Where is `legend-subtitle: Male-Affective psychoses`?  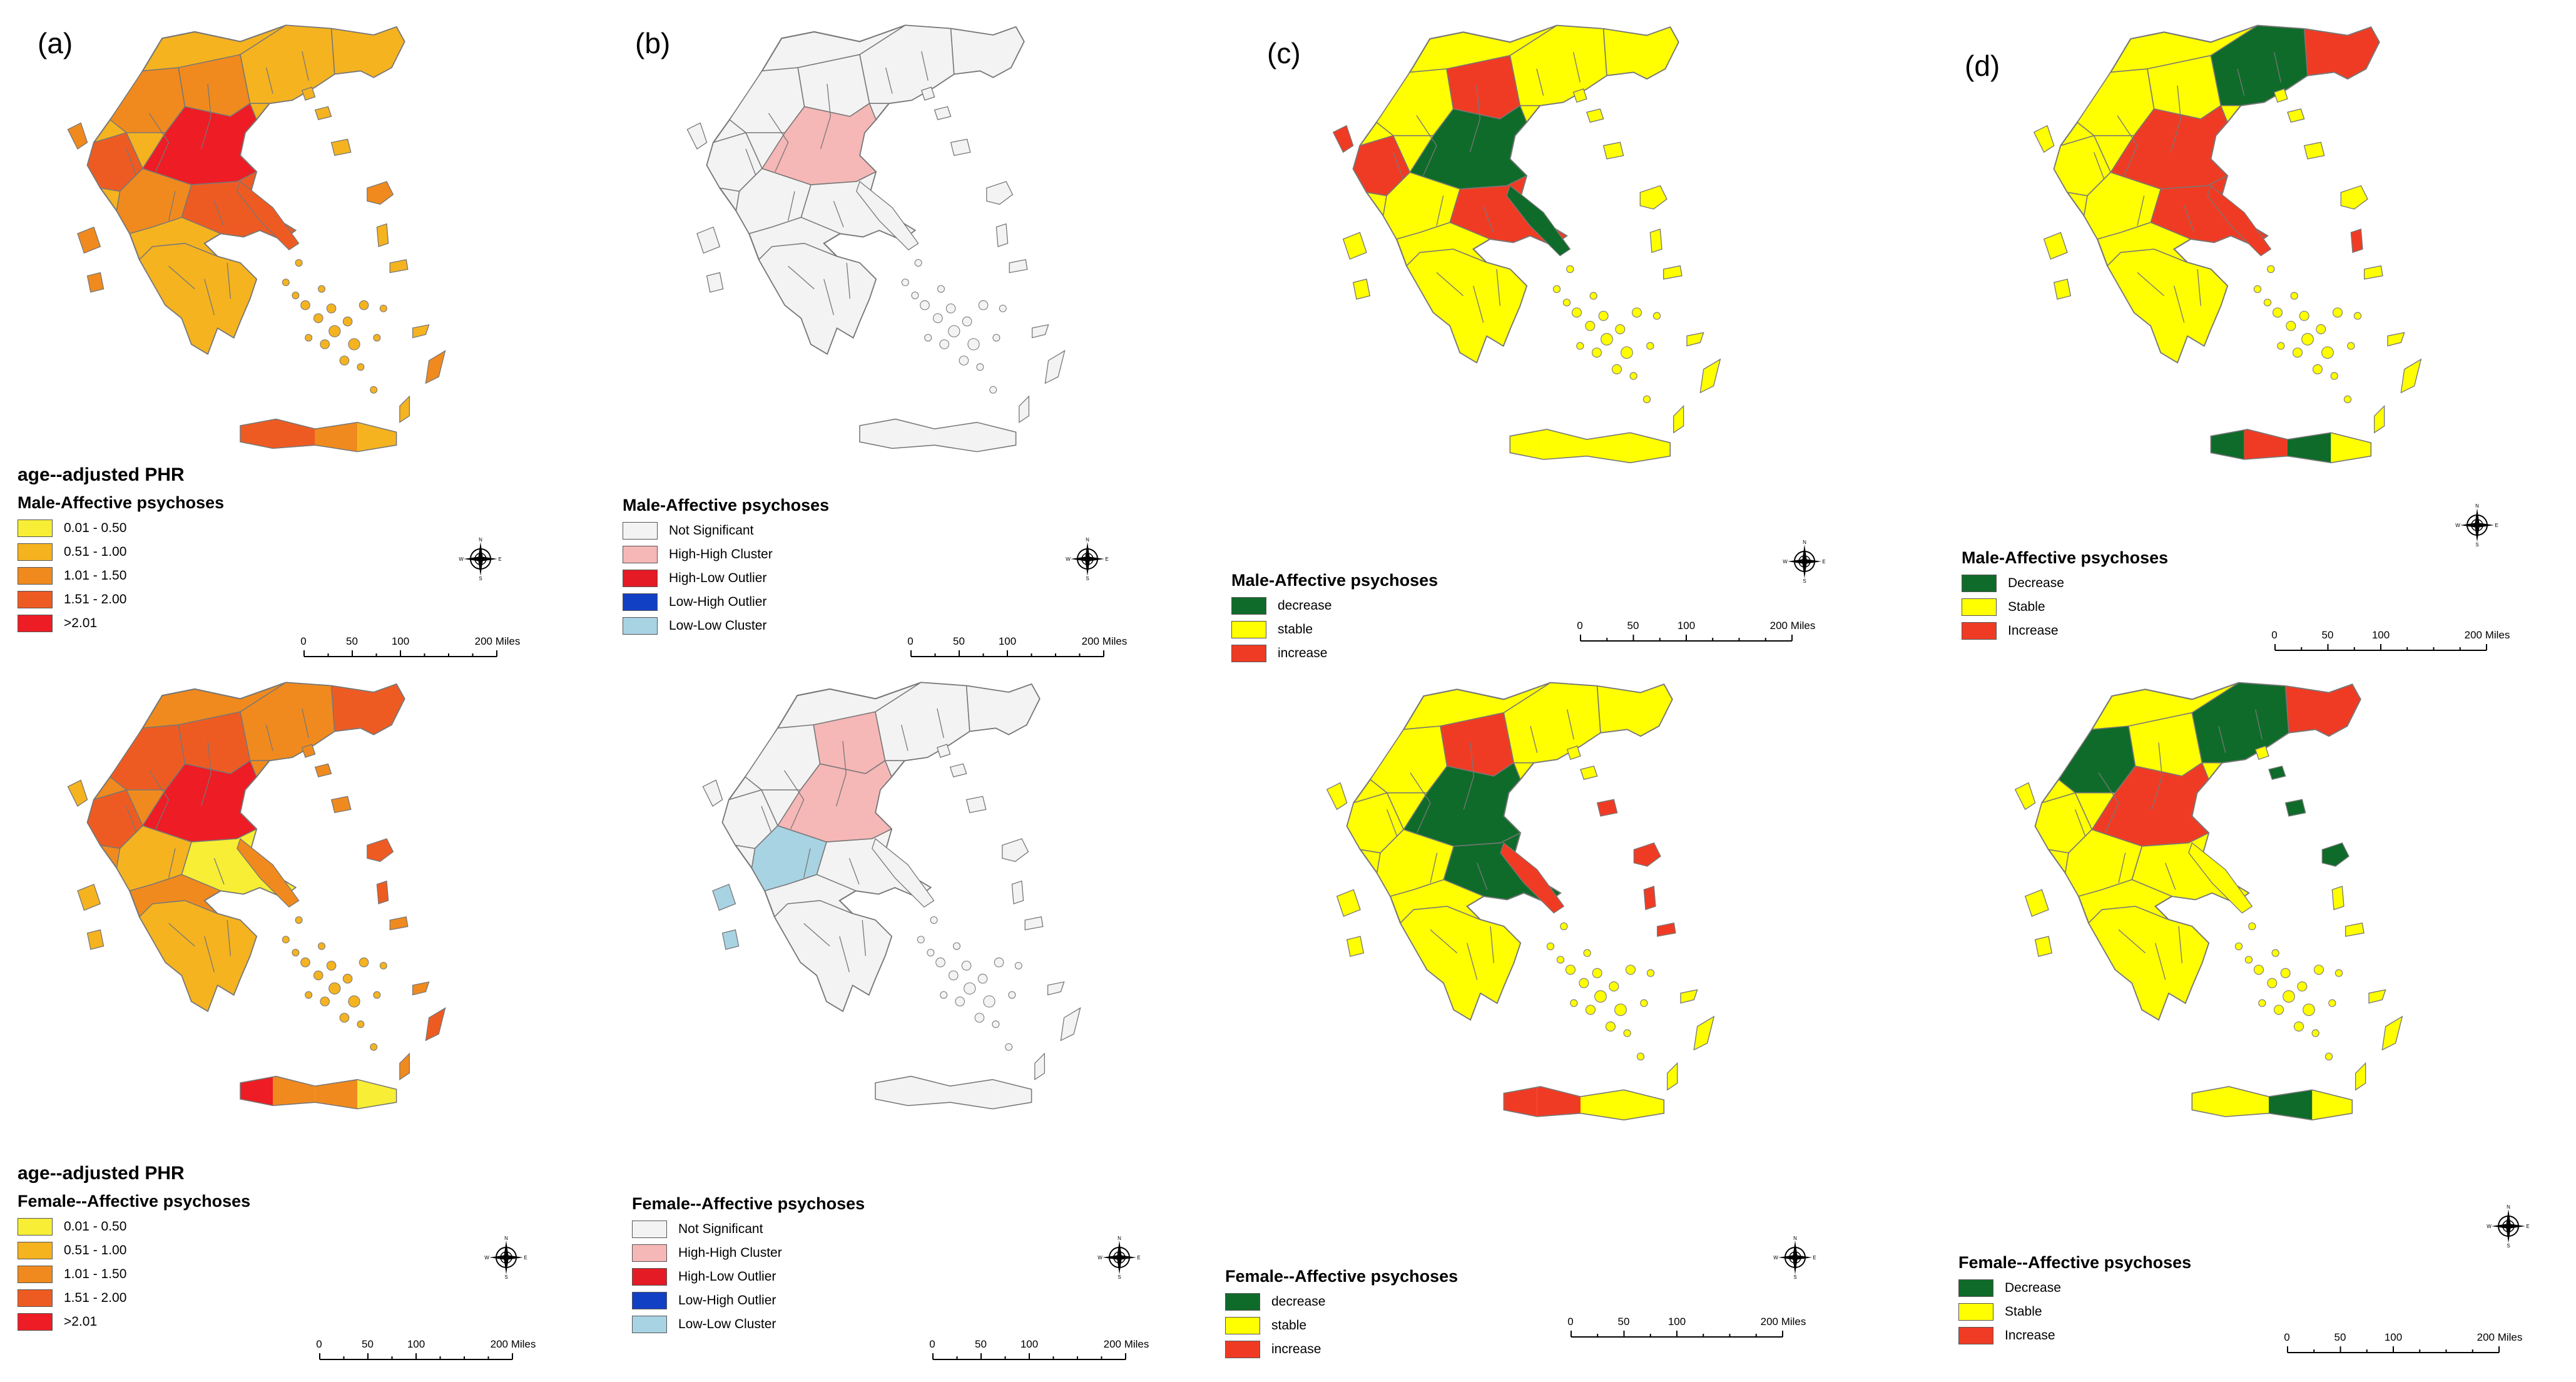
legend-subtitle: Male-Affective psychoses is located at coordinates (727, 505).